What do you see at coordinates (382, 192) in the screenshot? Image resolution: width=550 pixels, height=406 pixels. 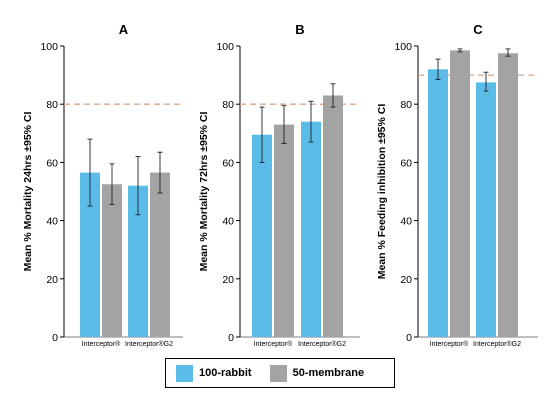 I see `y-axis-label: Mean % Feeding inhibition ±95% CI` at bounding box center [382, 192].